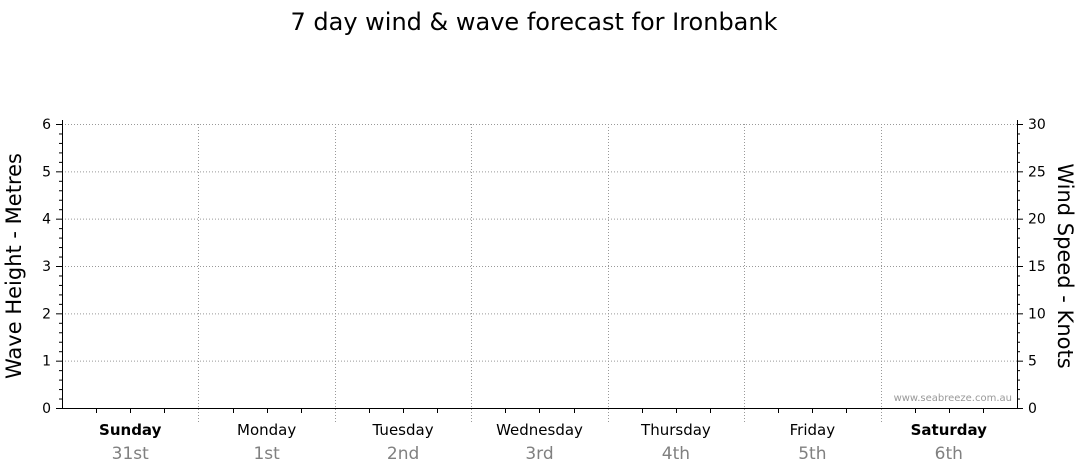 The height and width of the screenshot is (475, 1080). I want to click on left-tick-label: 4, so click(46, 220).